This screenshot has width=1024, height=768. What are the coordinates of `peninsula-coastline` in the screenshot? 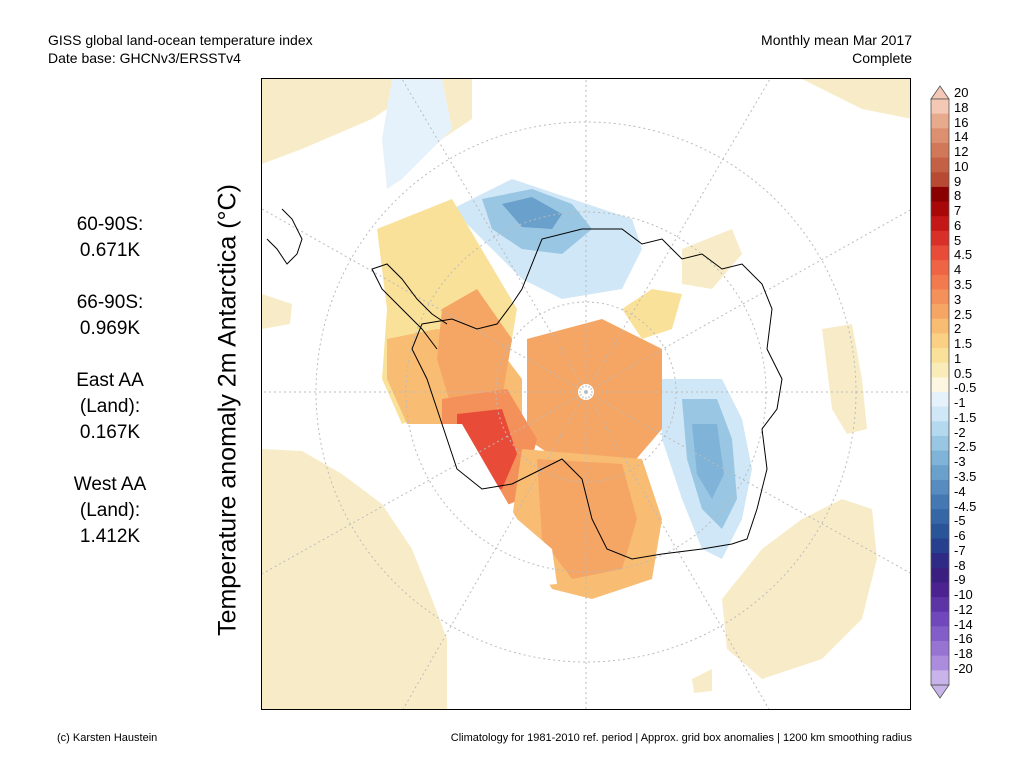 It's located at (409, 306).